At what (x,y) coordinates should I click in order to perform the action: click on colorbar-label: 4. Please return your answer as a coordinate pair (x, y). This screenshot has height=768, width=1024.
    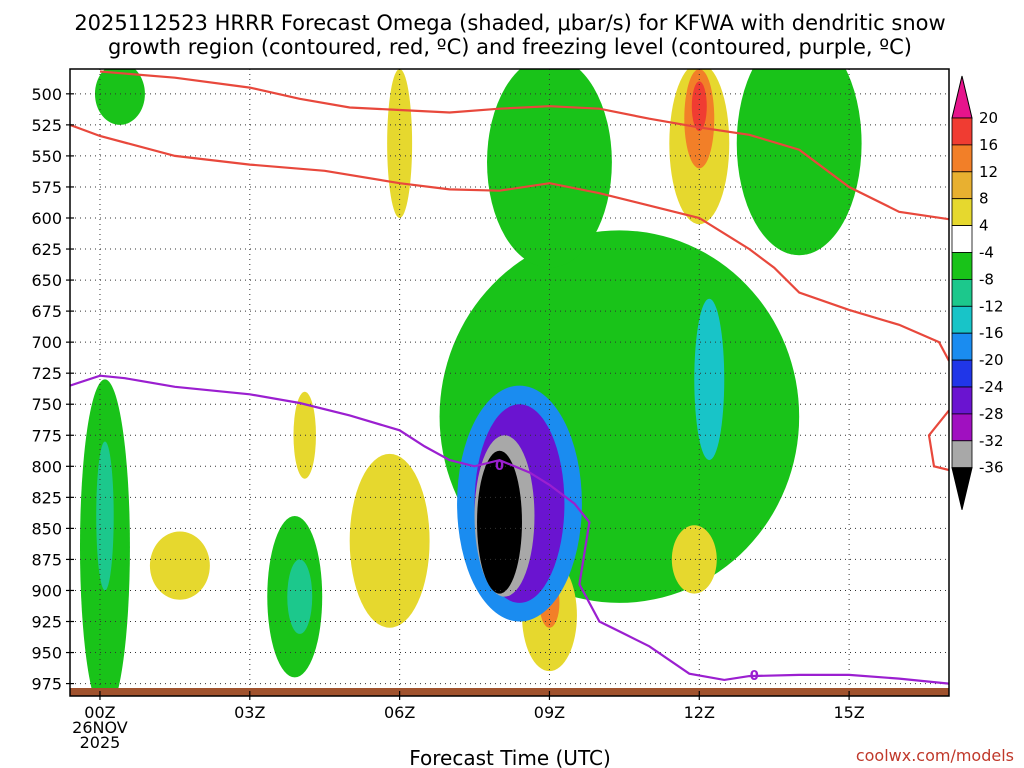
    Looking at the image, I should click on (984, 226).